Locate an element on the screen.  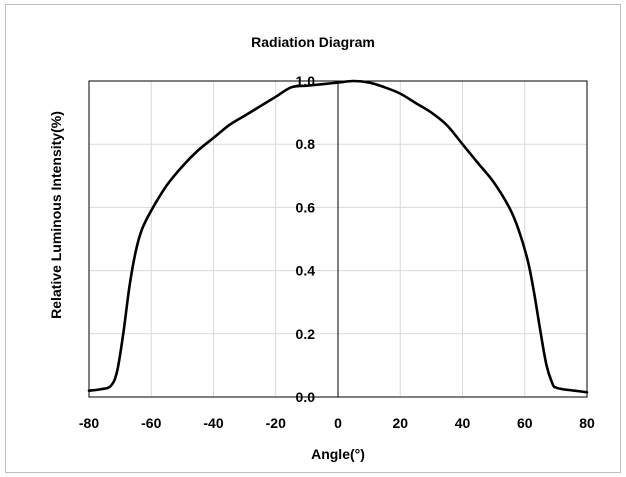
x-tick-label: -60 is located at coordinates (151, 423).